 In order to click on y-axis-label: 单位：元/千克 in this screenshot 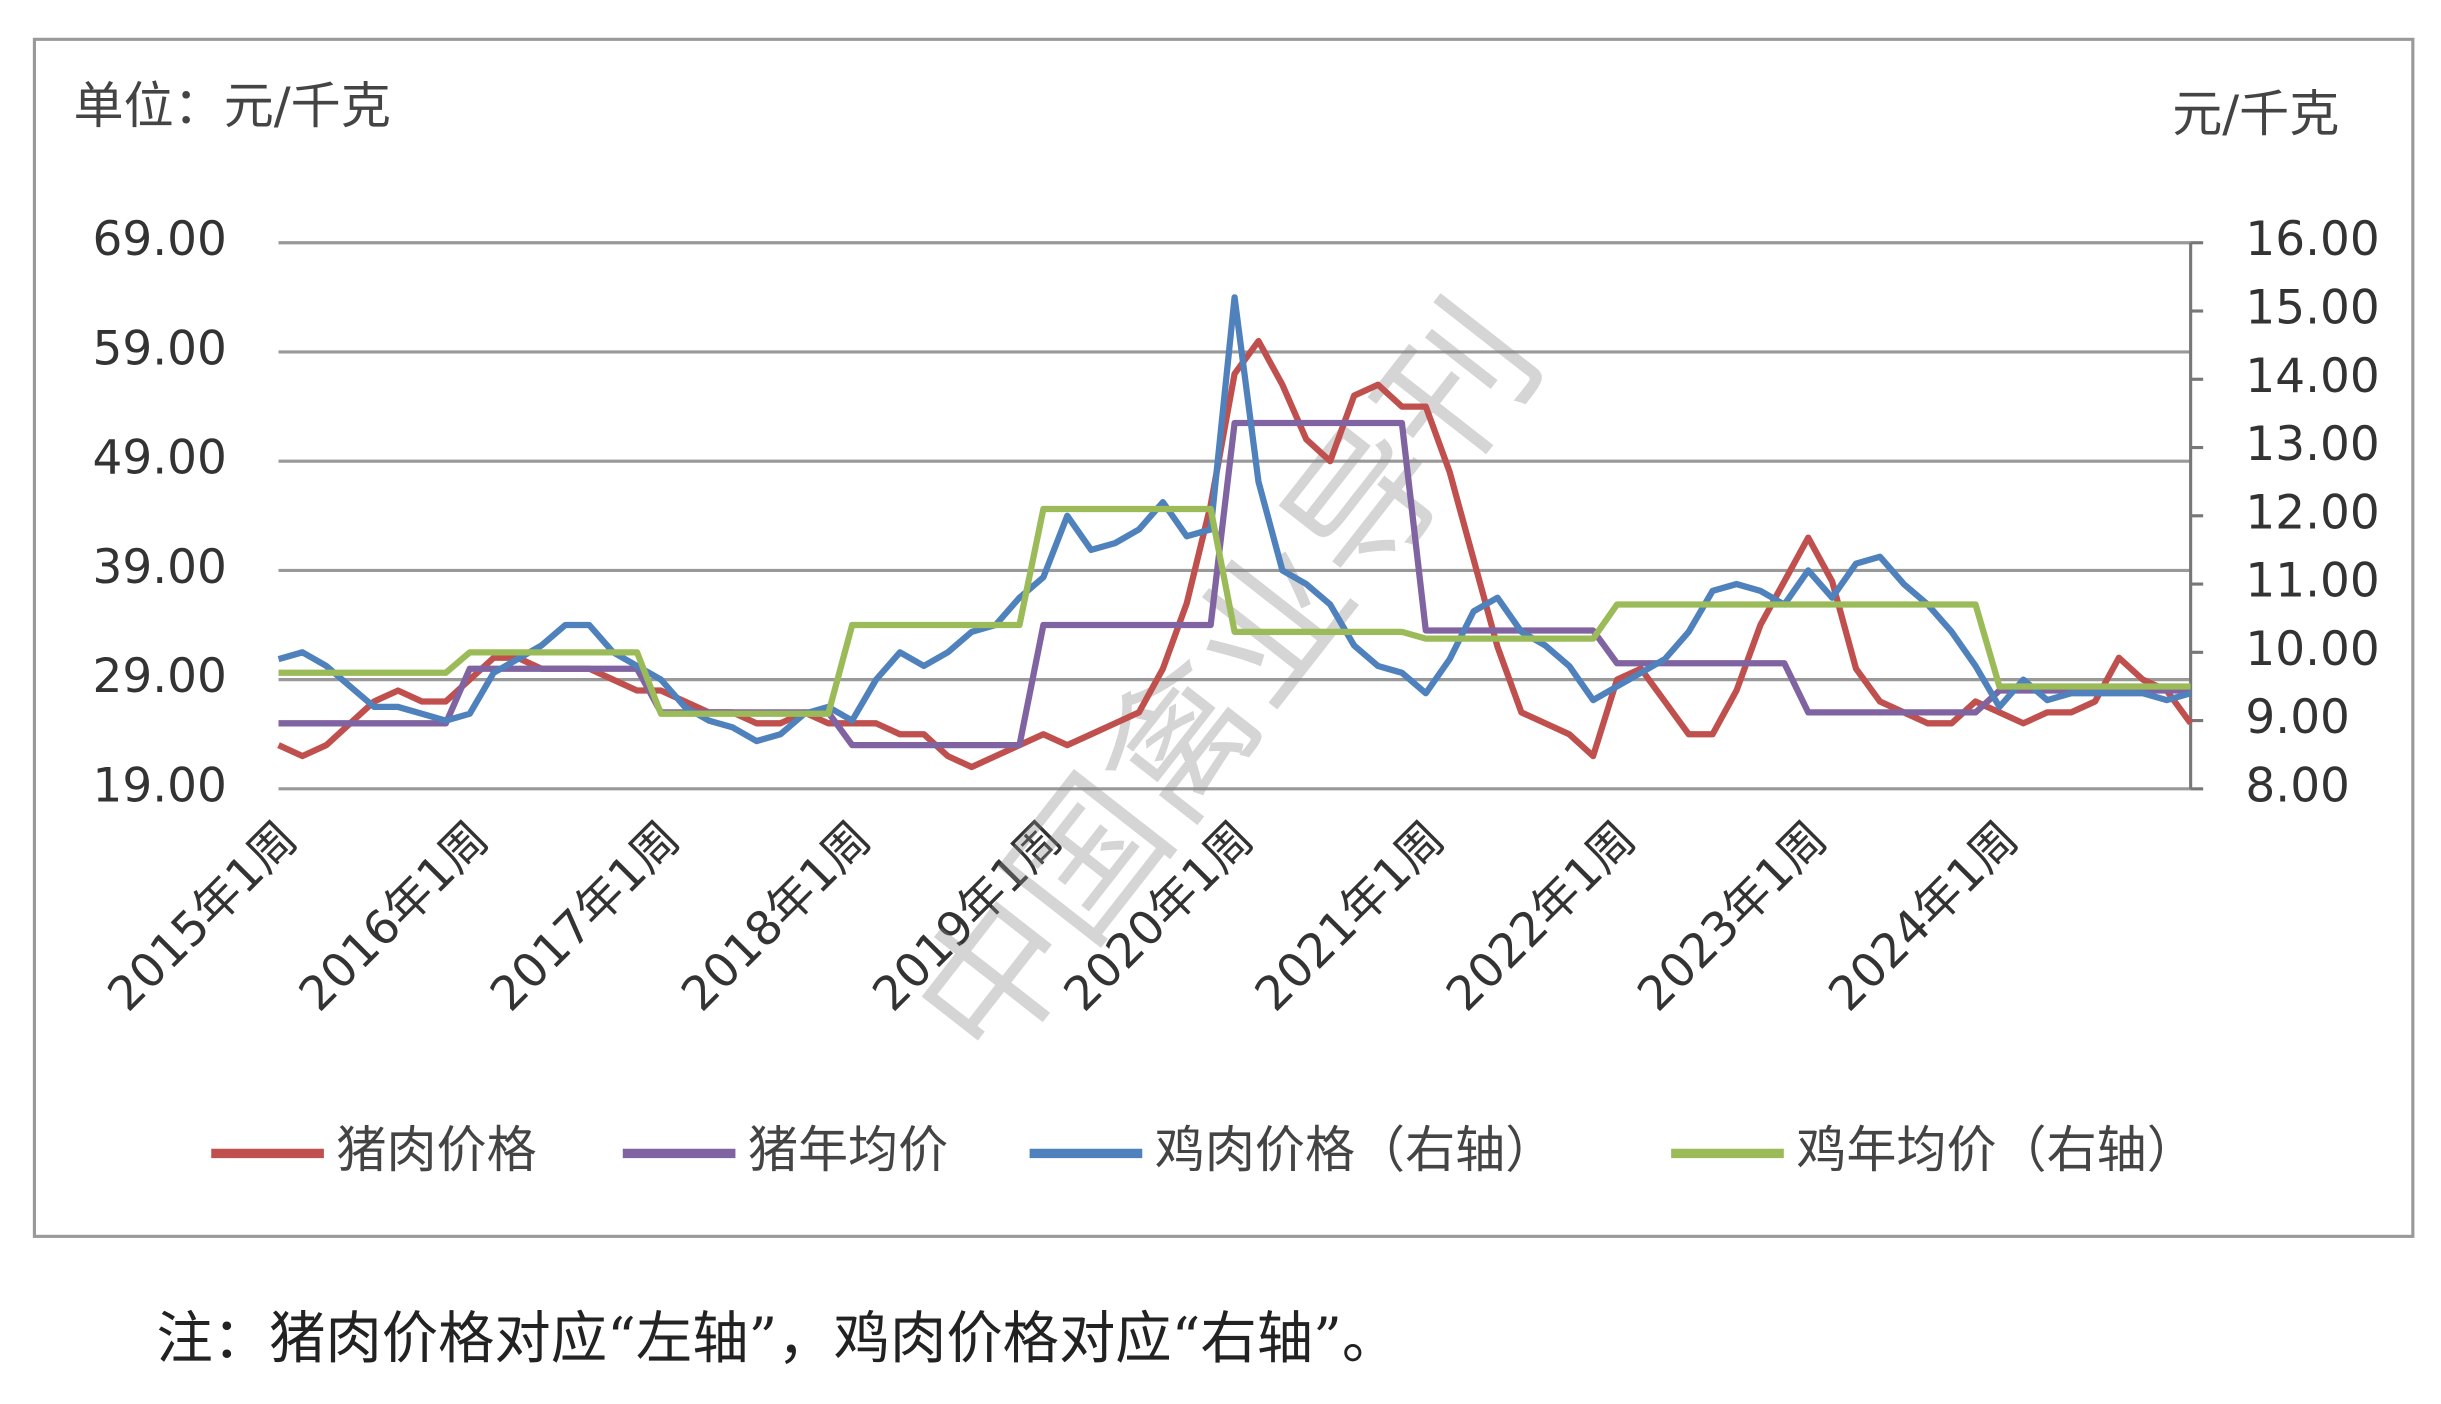, I will do `click(232, 106)`.